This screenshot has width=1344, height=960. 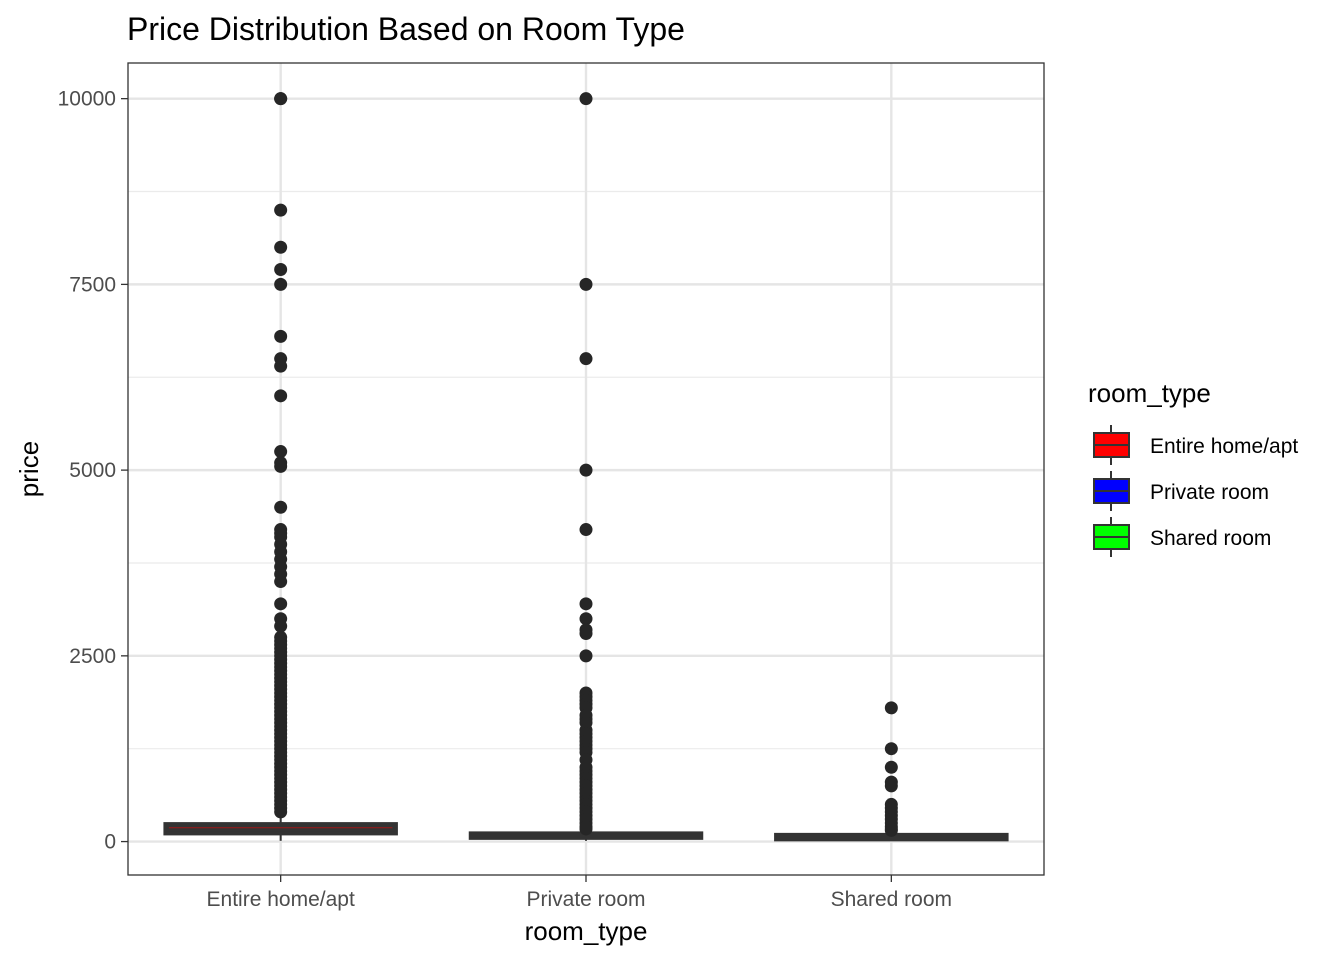 What do you see at coordinates (110, 842) in the screenshot?
I see `y-tick-label: 0` at bounding box center [110, 842].